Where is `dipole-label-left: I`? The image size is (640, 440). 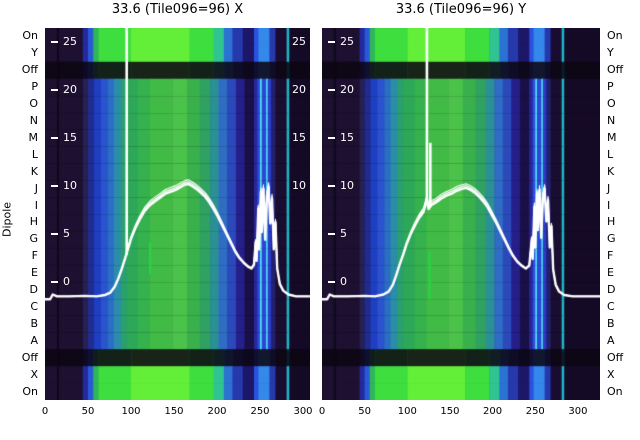 dipole-label-left: I is located at coordinates (36, 205).